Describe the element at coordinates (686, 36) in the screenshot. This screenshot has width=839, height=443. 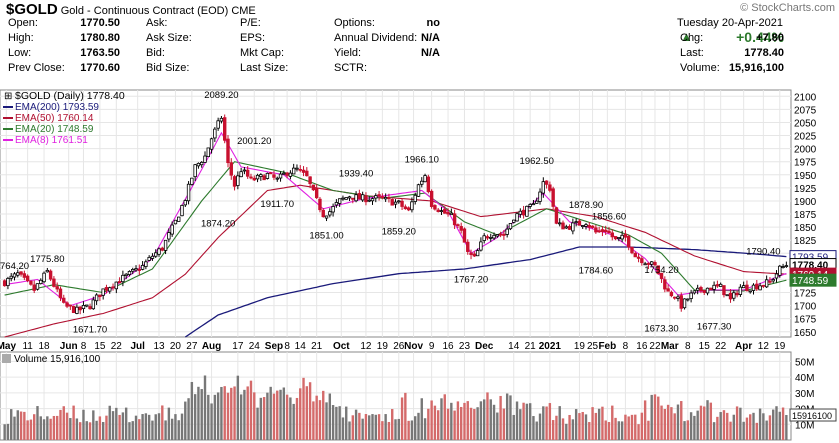
I see `up-arrow-icon: ▲` at that location.